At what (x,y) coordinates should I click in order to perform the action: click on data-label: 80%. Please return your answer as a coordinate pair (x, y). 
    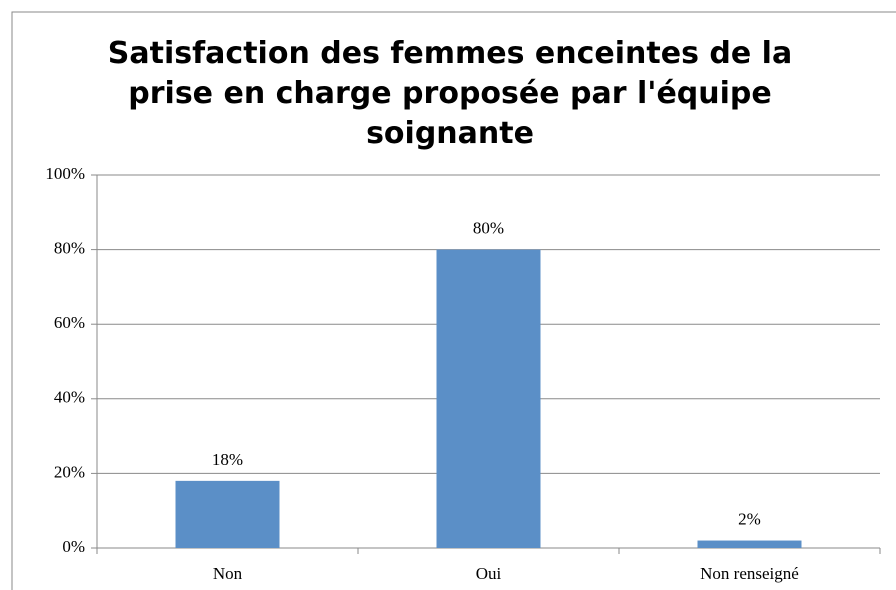
    Looking at the image, I should click on (488, 228).